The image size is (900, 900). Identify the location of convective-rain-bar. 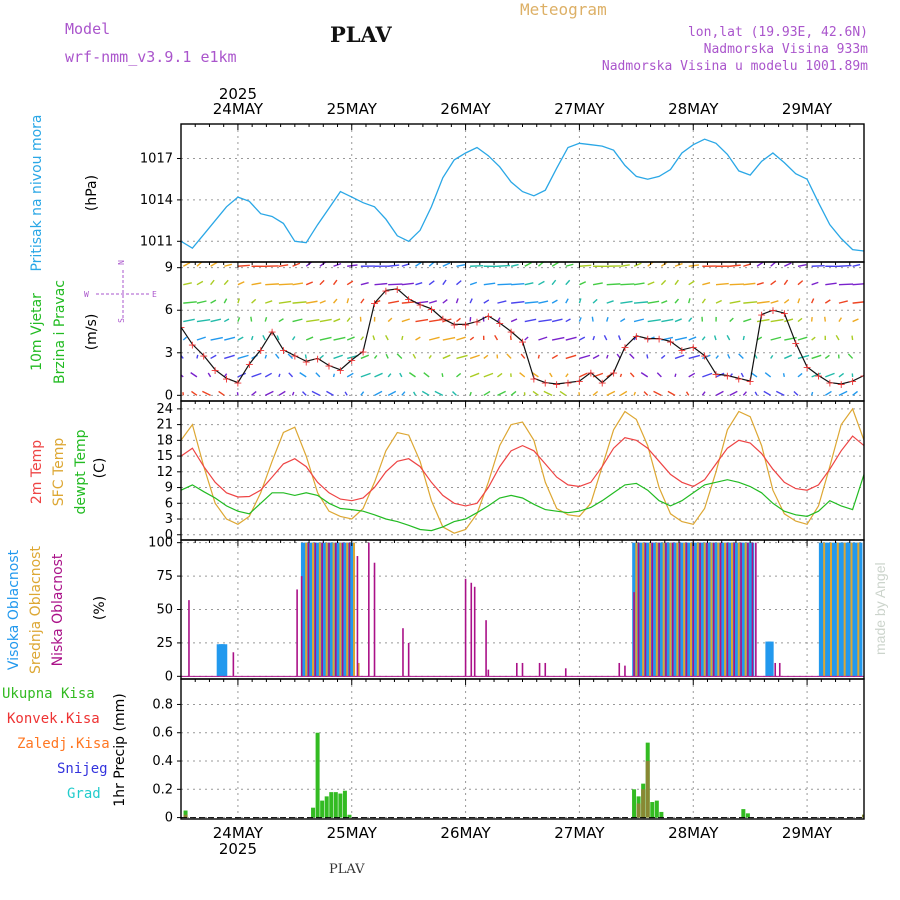
(638, 810).